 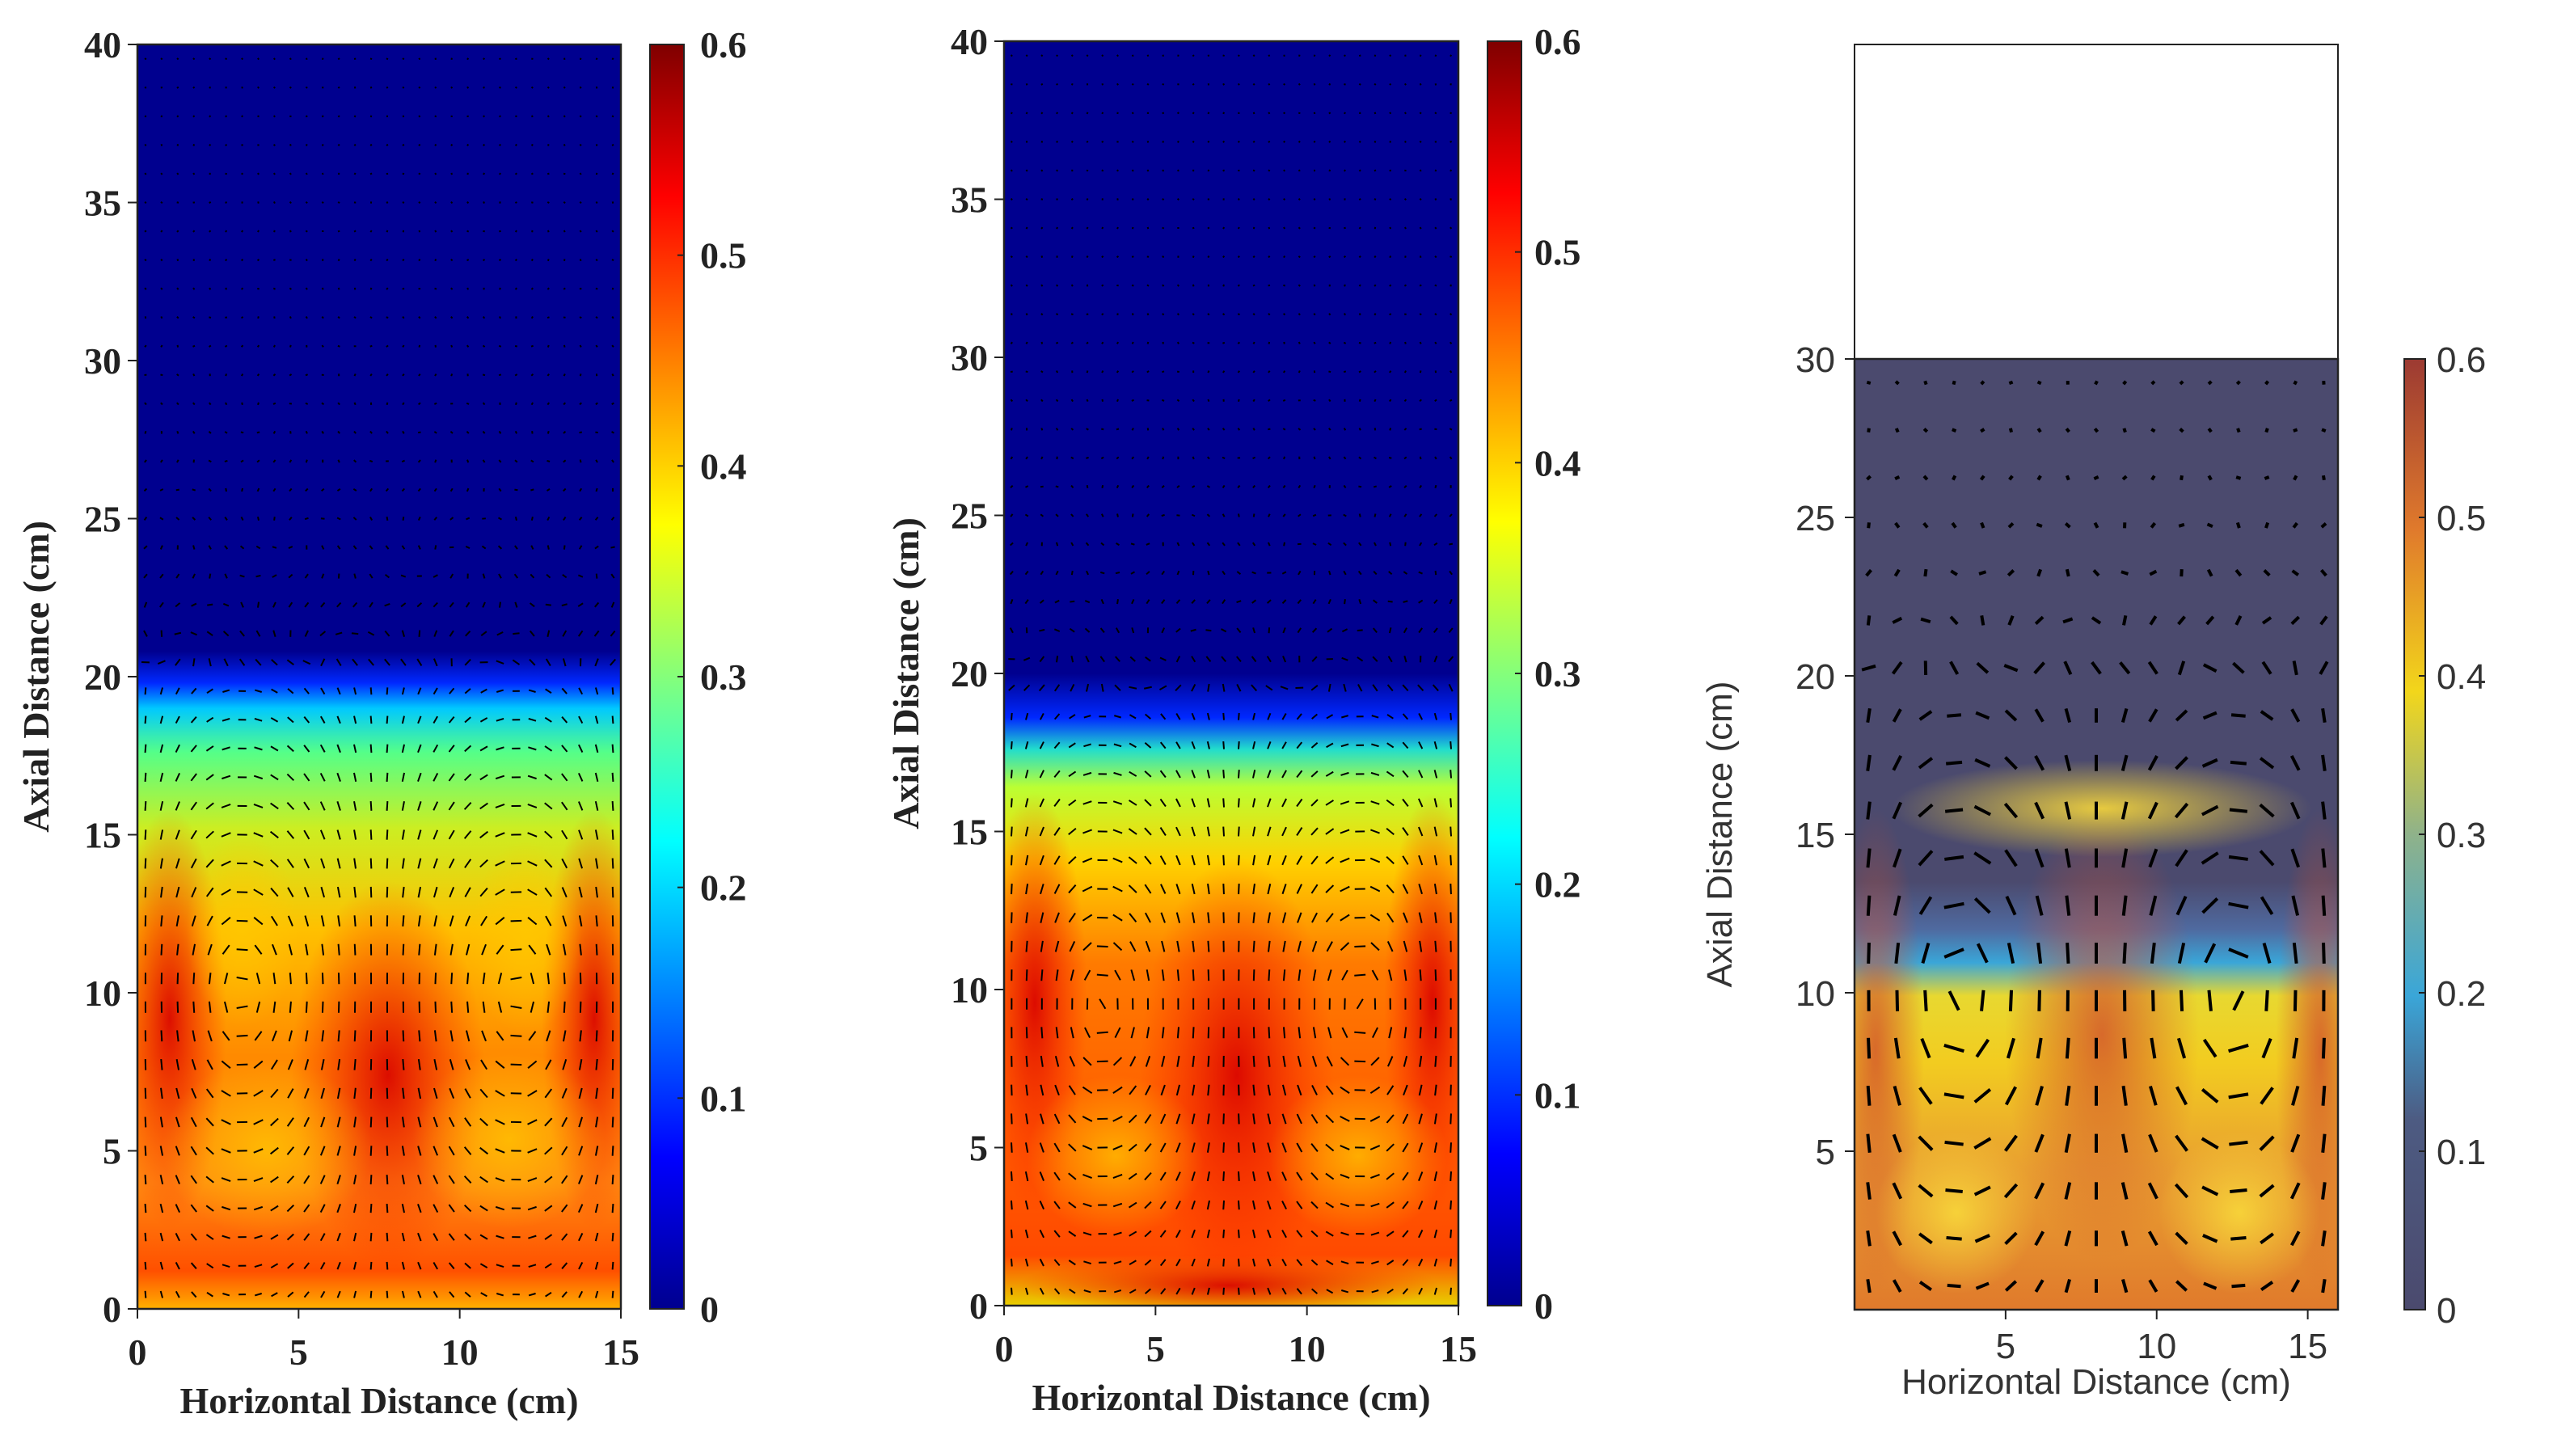 What do you see at coordinates (102, 519) in the screenshot?
I see `y-tick-label: 25` at bounding box center [102, 519].